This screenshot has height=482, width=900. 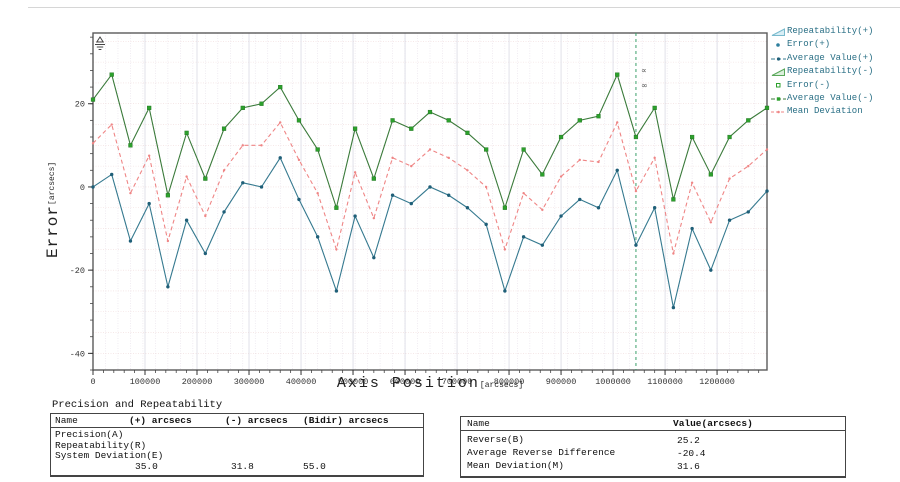 What do you see at coordinates (688, 440) in the screenshot?
I see `reverse-value: 25.2` at bounding box center [688, 440].